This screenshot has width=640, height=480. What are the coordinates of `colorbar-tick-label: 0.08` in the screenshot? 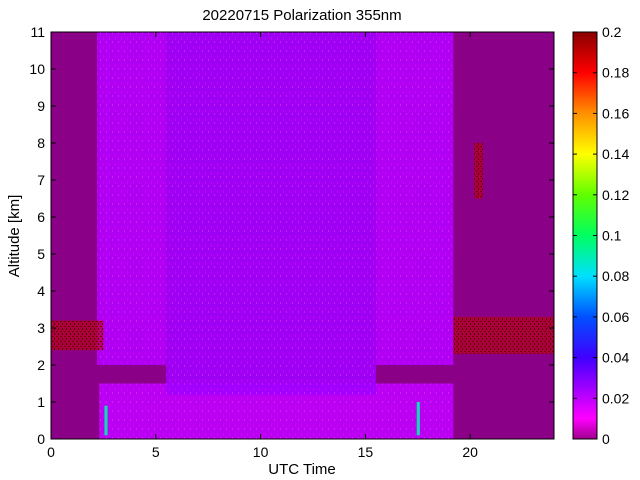 It's located at (615, 276).